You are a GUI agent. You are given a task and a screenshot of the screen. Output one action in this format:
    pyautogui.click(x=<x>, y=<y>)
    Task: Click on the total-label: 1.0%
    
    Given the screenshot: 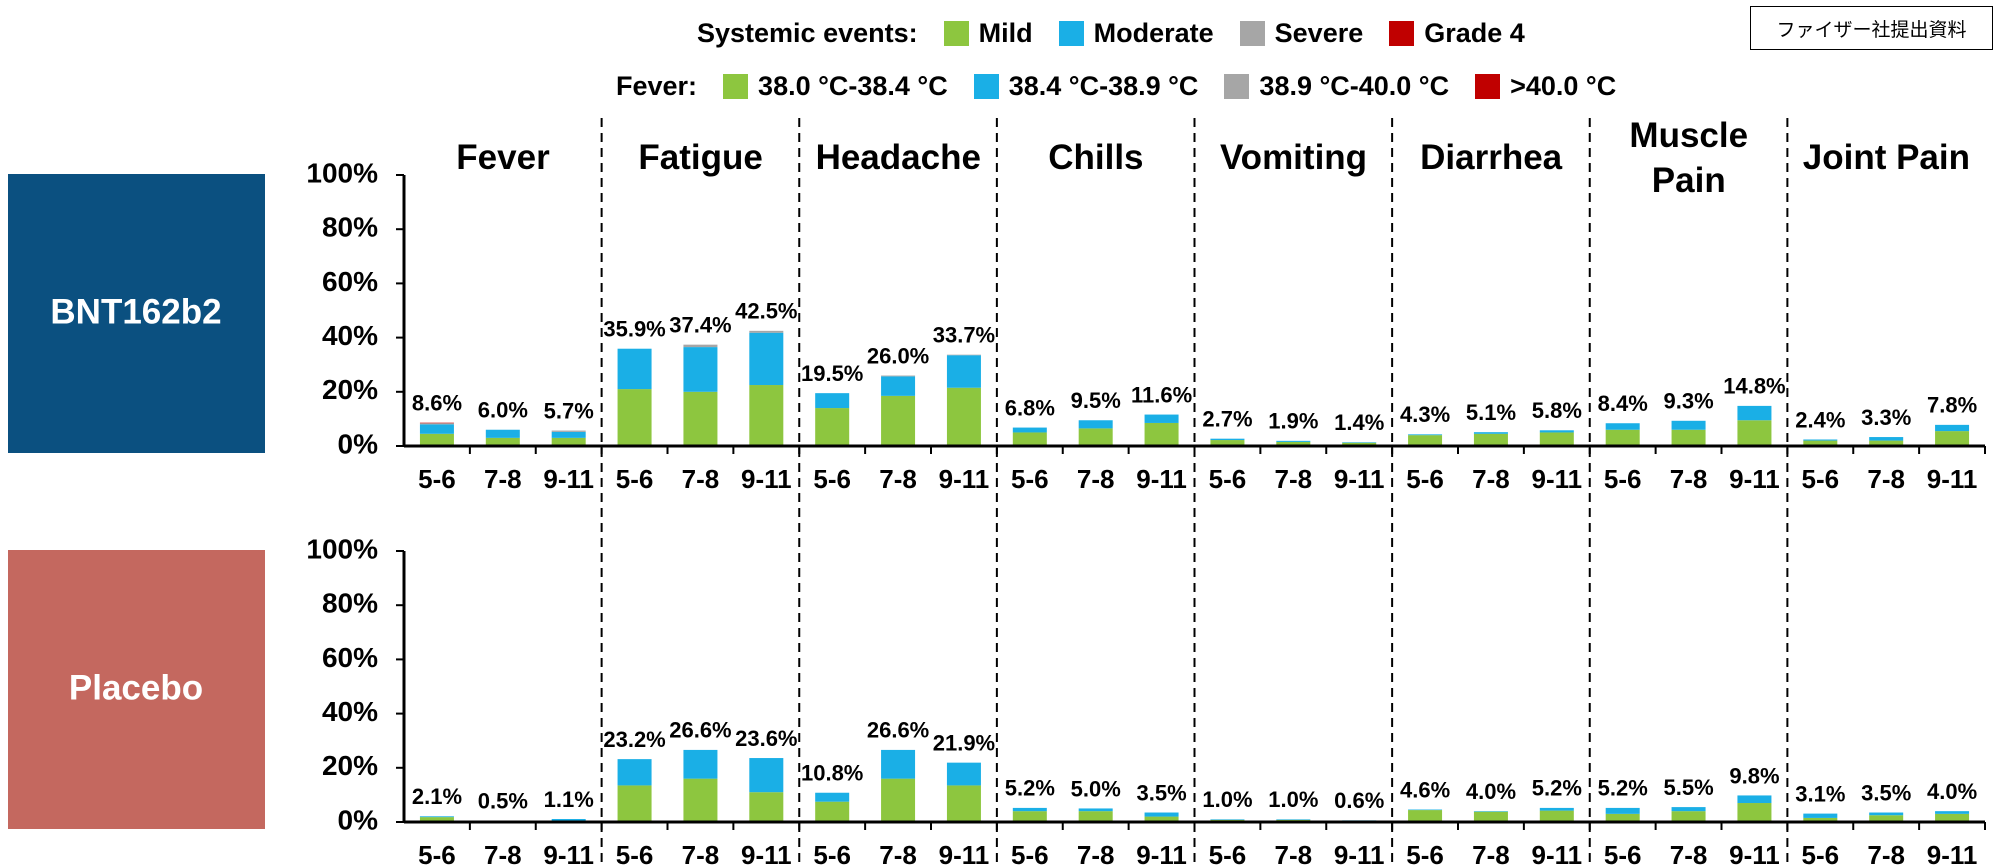 What is the action you would take?
    pyautogui.click(x=1293, y=799)
    